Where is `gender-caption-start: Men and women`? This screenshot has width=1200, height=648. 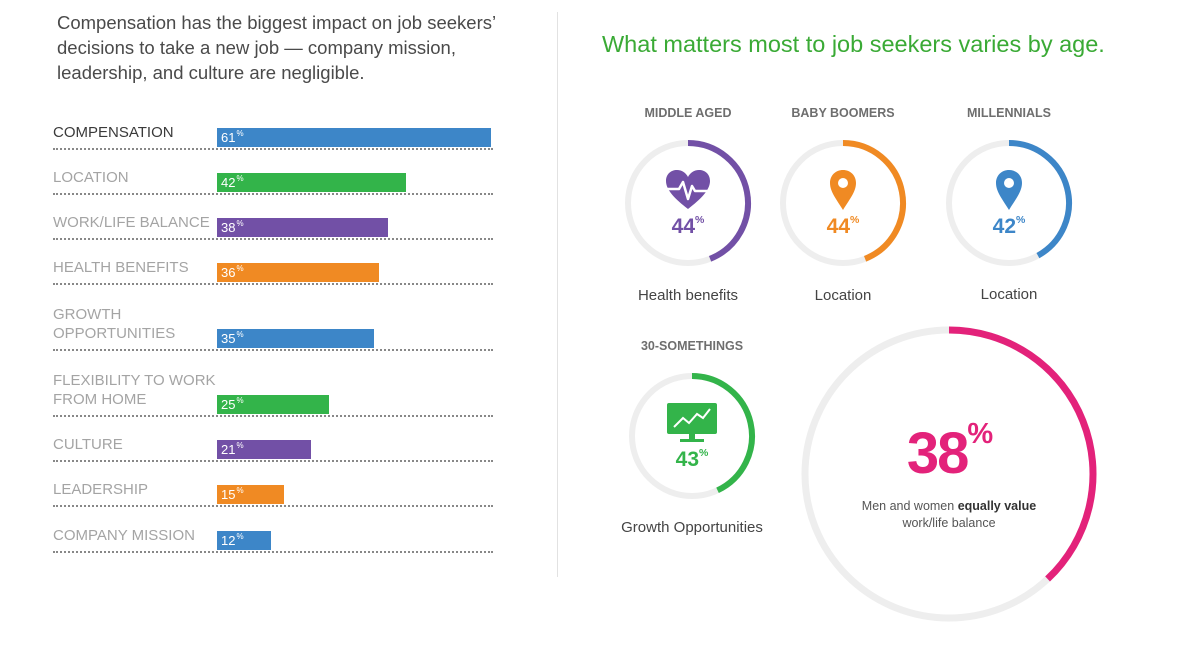 gender-caption-start: Men and women is located at coordinates (909, 506).